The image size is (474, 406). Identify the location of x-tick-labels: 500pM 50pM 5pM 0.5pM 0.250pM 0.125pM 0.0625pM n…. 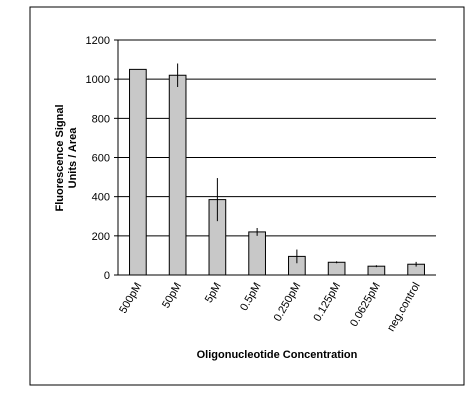
(269, 307).